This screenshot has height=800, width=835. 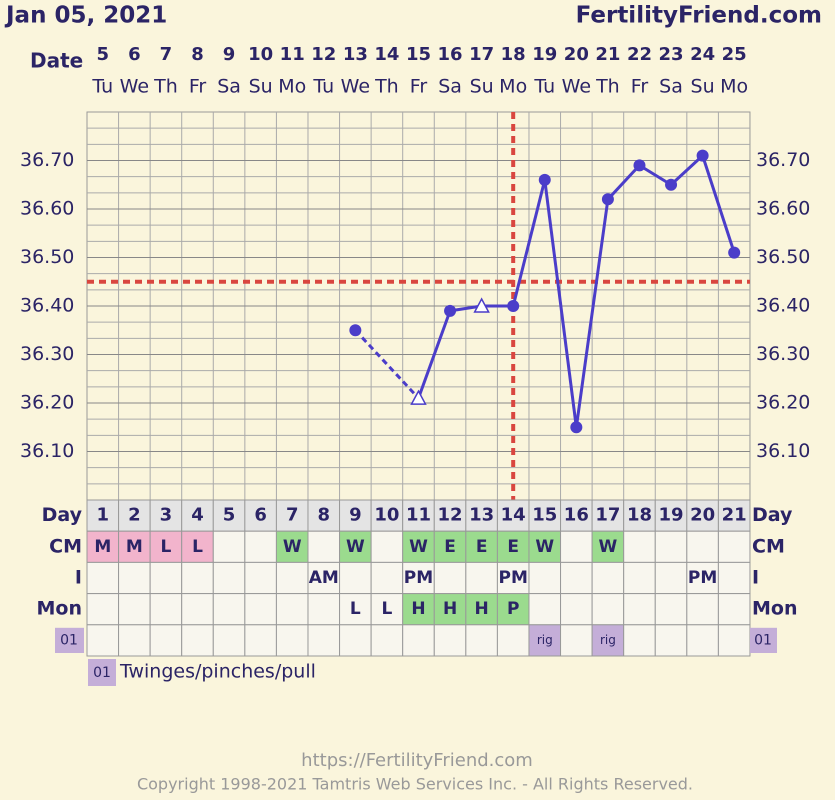 What do you see at coordinates (783, 306) in the screenshot?
I see `y-tick-label-right: 36.40` at bounding box center [783, 306].